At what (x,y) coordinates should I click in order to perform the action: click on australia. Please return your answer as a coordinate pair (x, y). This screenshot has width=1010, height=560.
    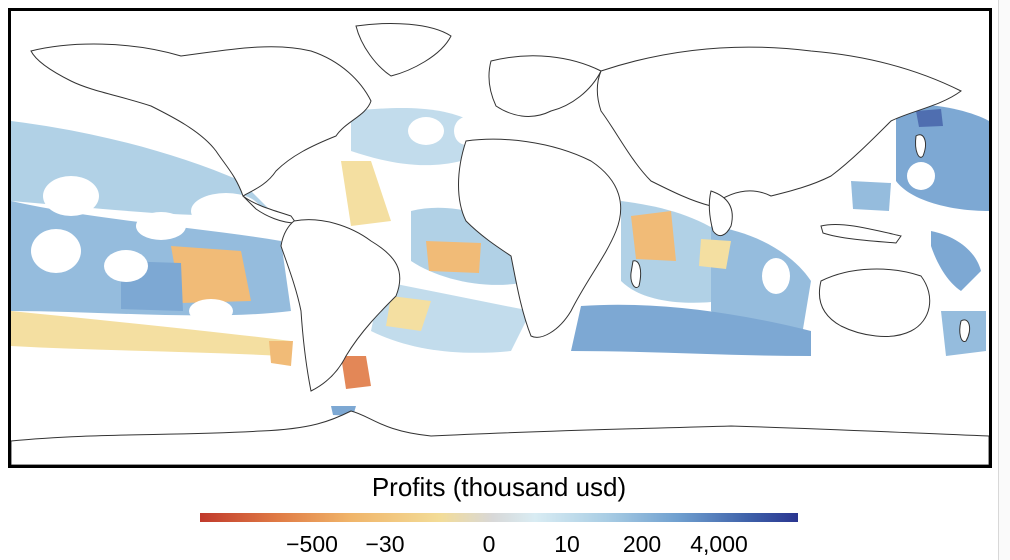
    Looking at the image, I should click on (874, 302).